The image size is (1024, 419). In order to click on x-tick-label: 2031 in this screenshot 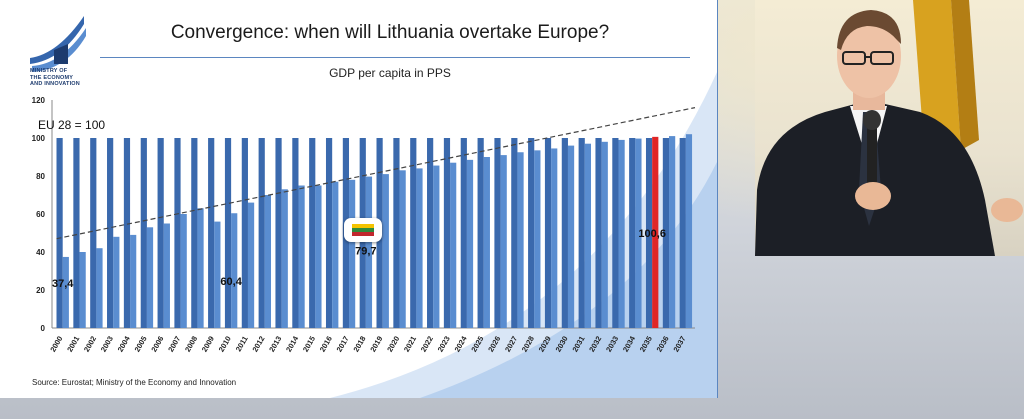, I will do `click(578, 344)`.